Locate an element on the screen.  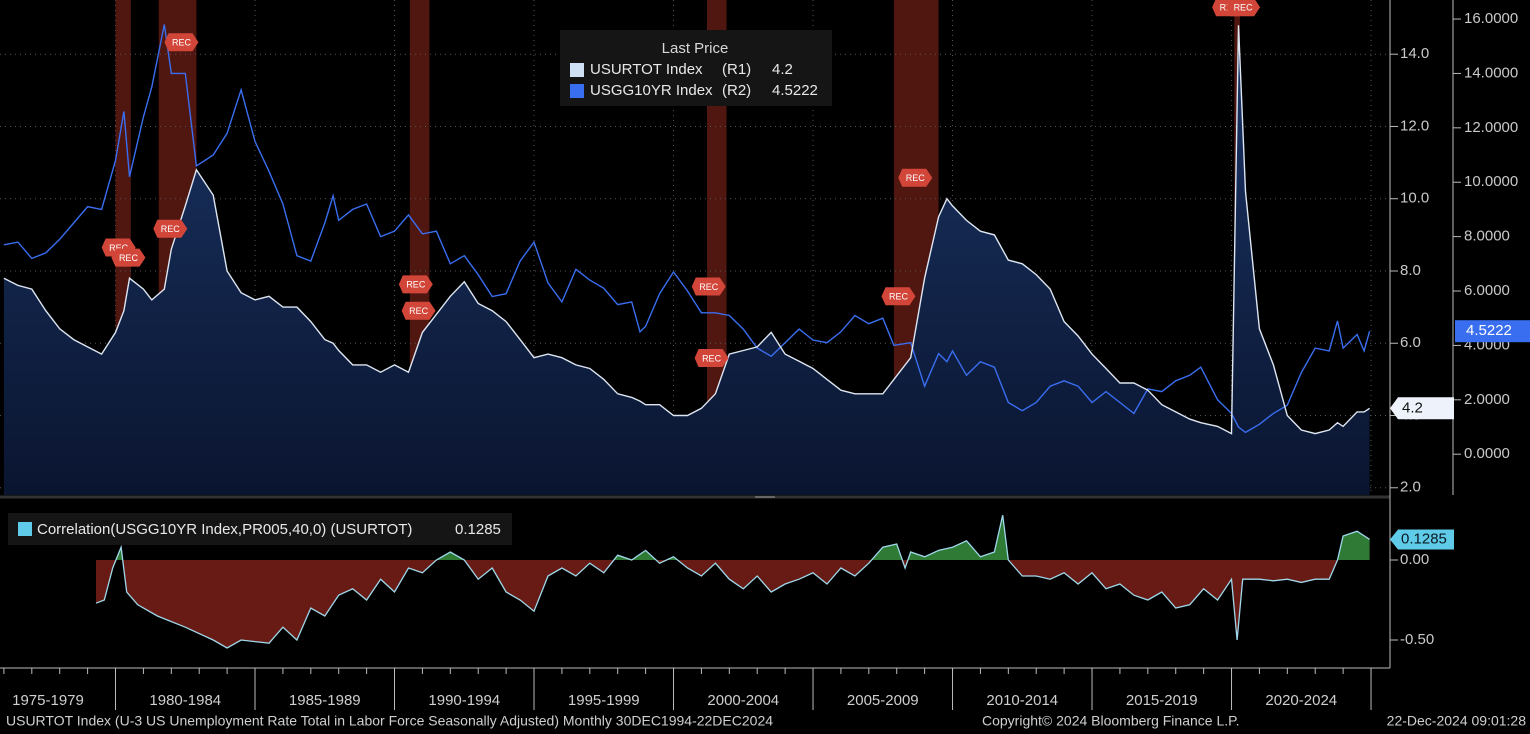
y2-tick-label: 2.0000 is located at coordinates (1487, 399).